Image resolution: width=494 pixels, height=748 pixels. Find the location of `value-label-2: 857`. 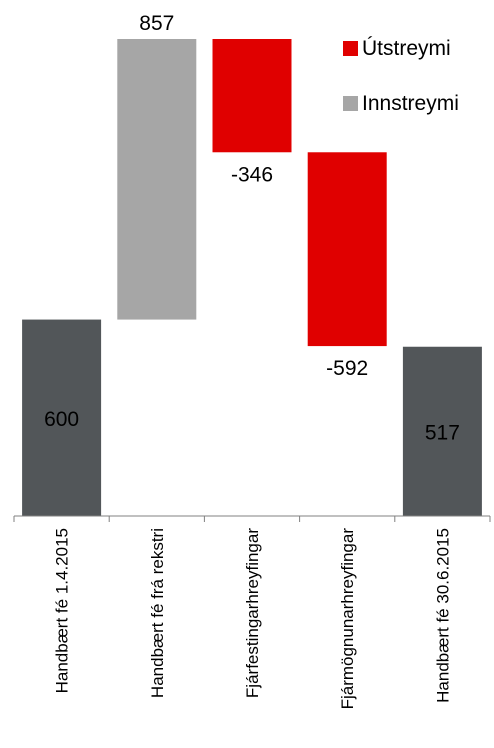

value-label-2: 857 is located at coordinates (156, 23).